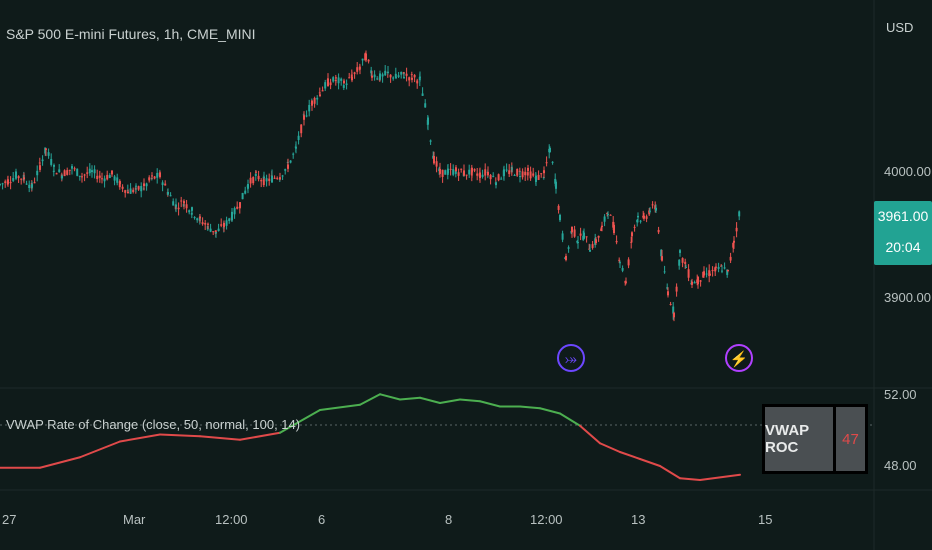  Describe the element at coordinates (900, 465) in the screenshot. I see `roc-label-48: 48.00` at that location.